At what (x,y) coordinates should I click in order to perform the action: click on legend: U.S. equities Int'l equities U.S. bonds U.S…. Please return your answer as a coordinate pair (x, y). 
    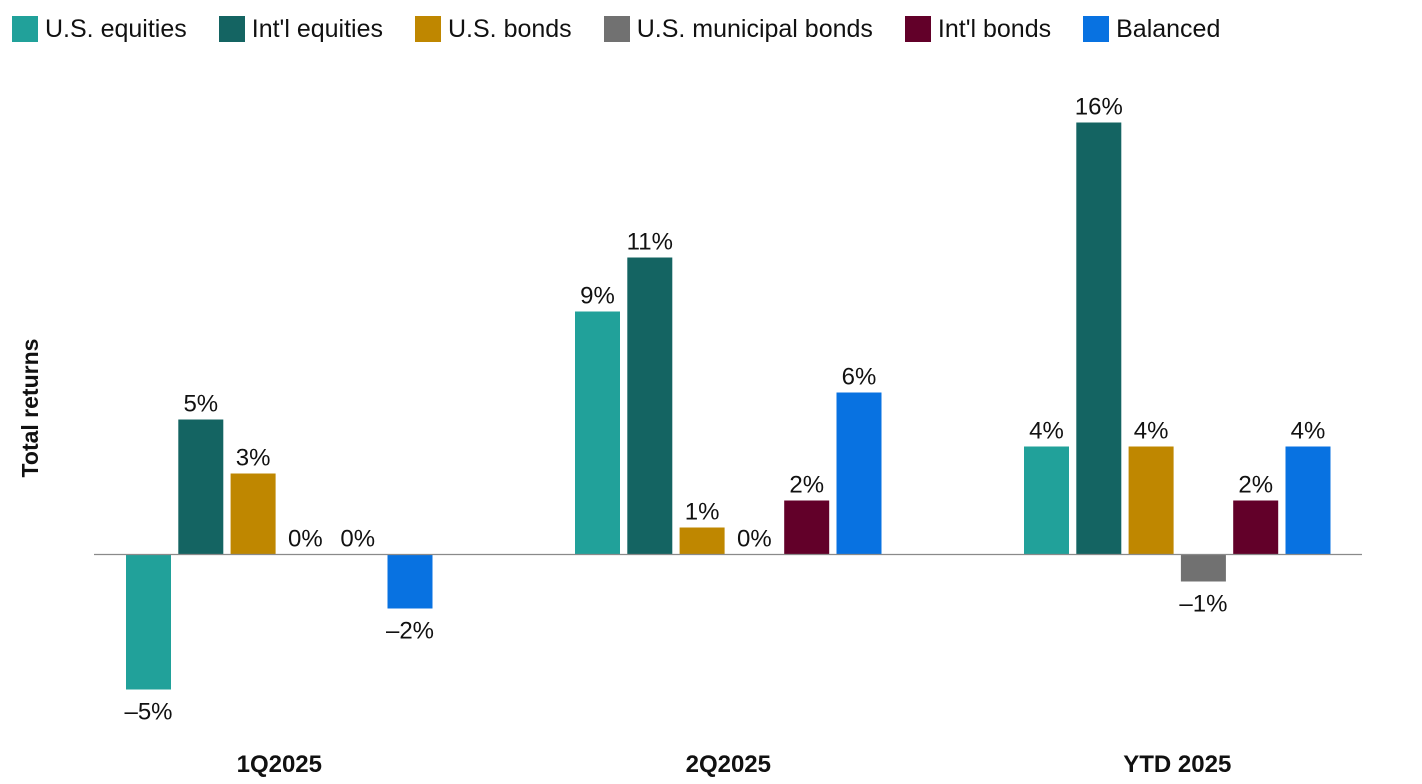
    Looking at the image, I should click on (616, 29).